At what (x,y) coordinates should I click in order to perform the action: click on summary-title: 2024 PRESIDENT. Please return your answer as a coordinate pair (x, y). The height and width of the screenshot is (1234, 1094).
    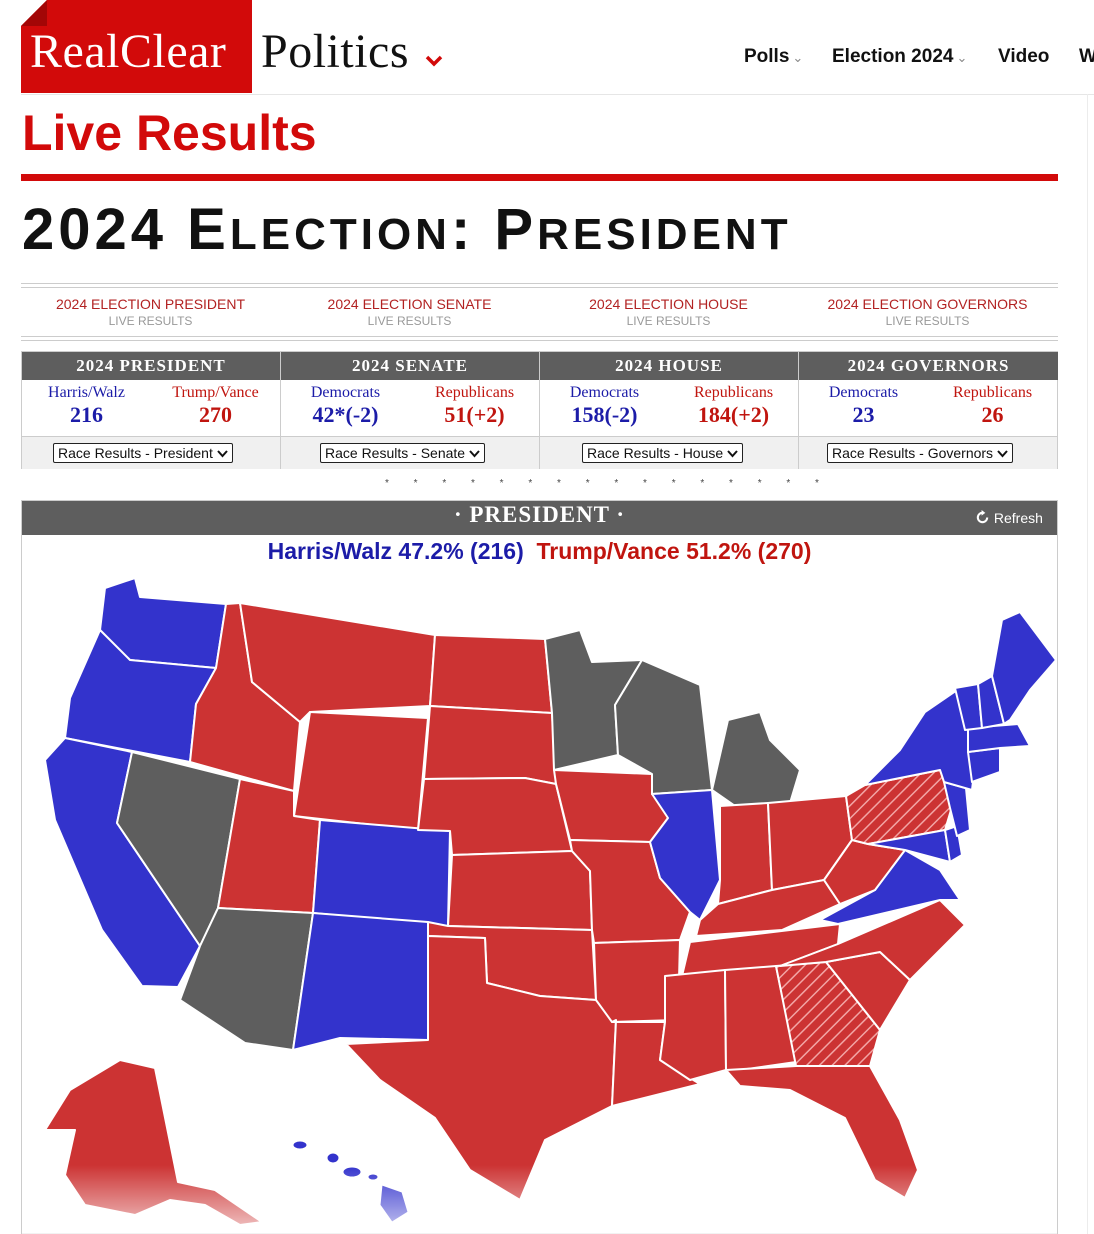
    Looking at the image, I should click on (151, 366).